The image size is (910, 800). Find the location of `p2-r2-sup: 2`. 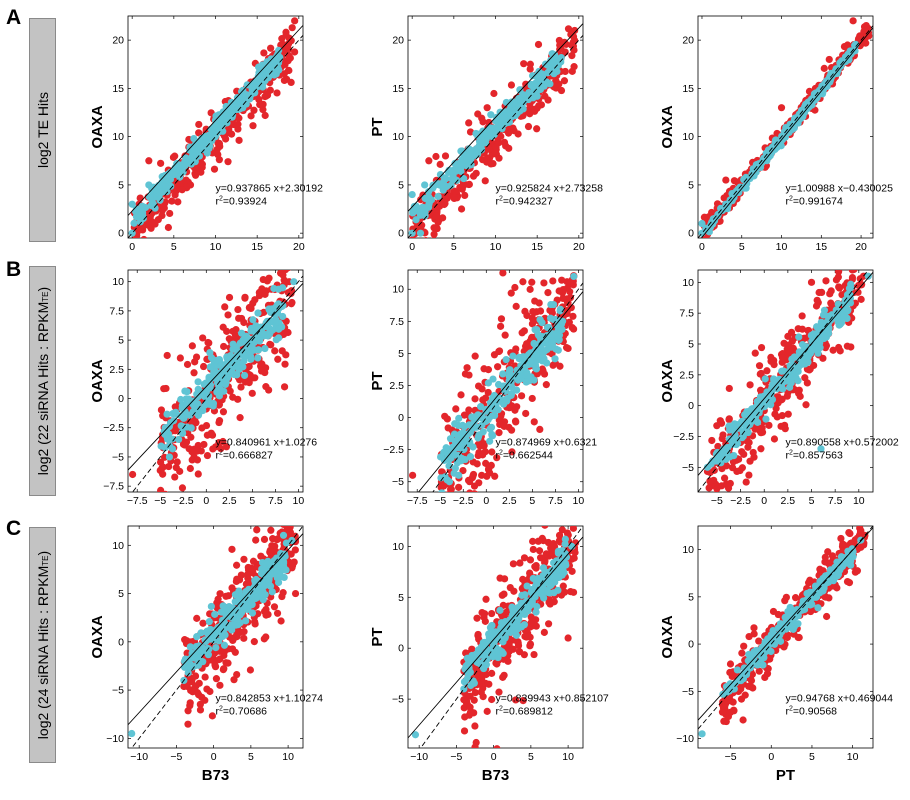

p2-r2-sup: 2 is located at coordinates (791, 198).